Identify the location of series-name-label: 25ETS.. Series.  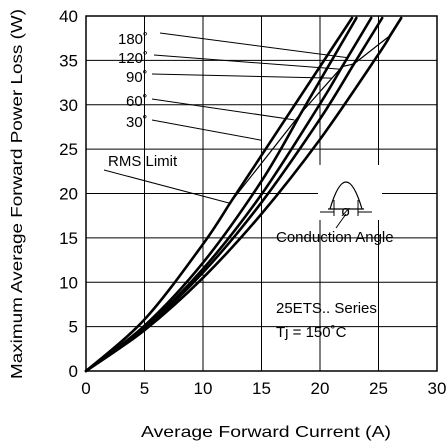
(326, 308).